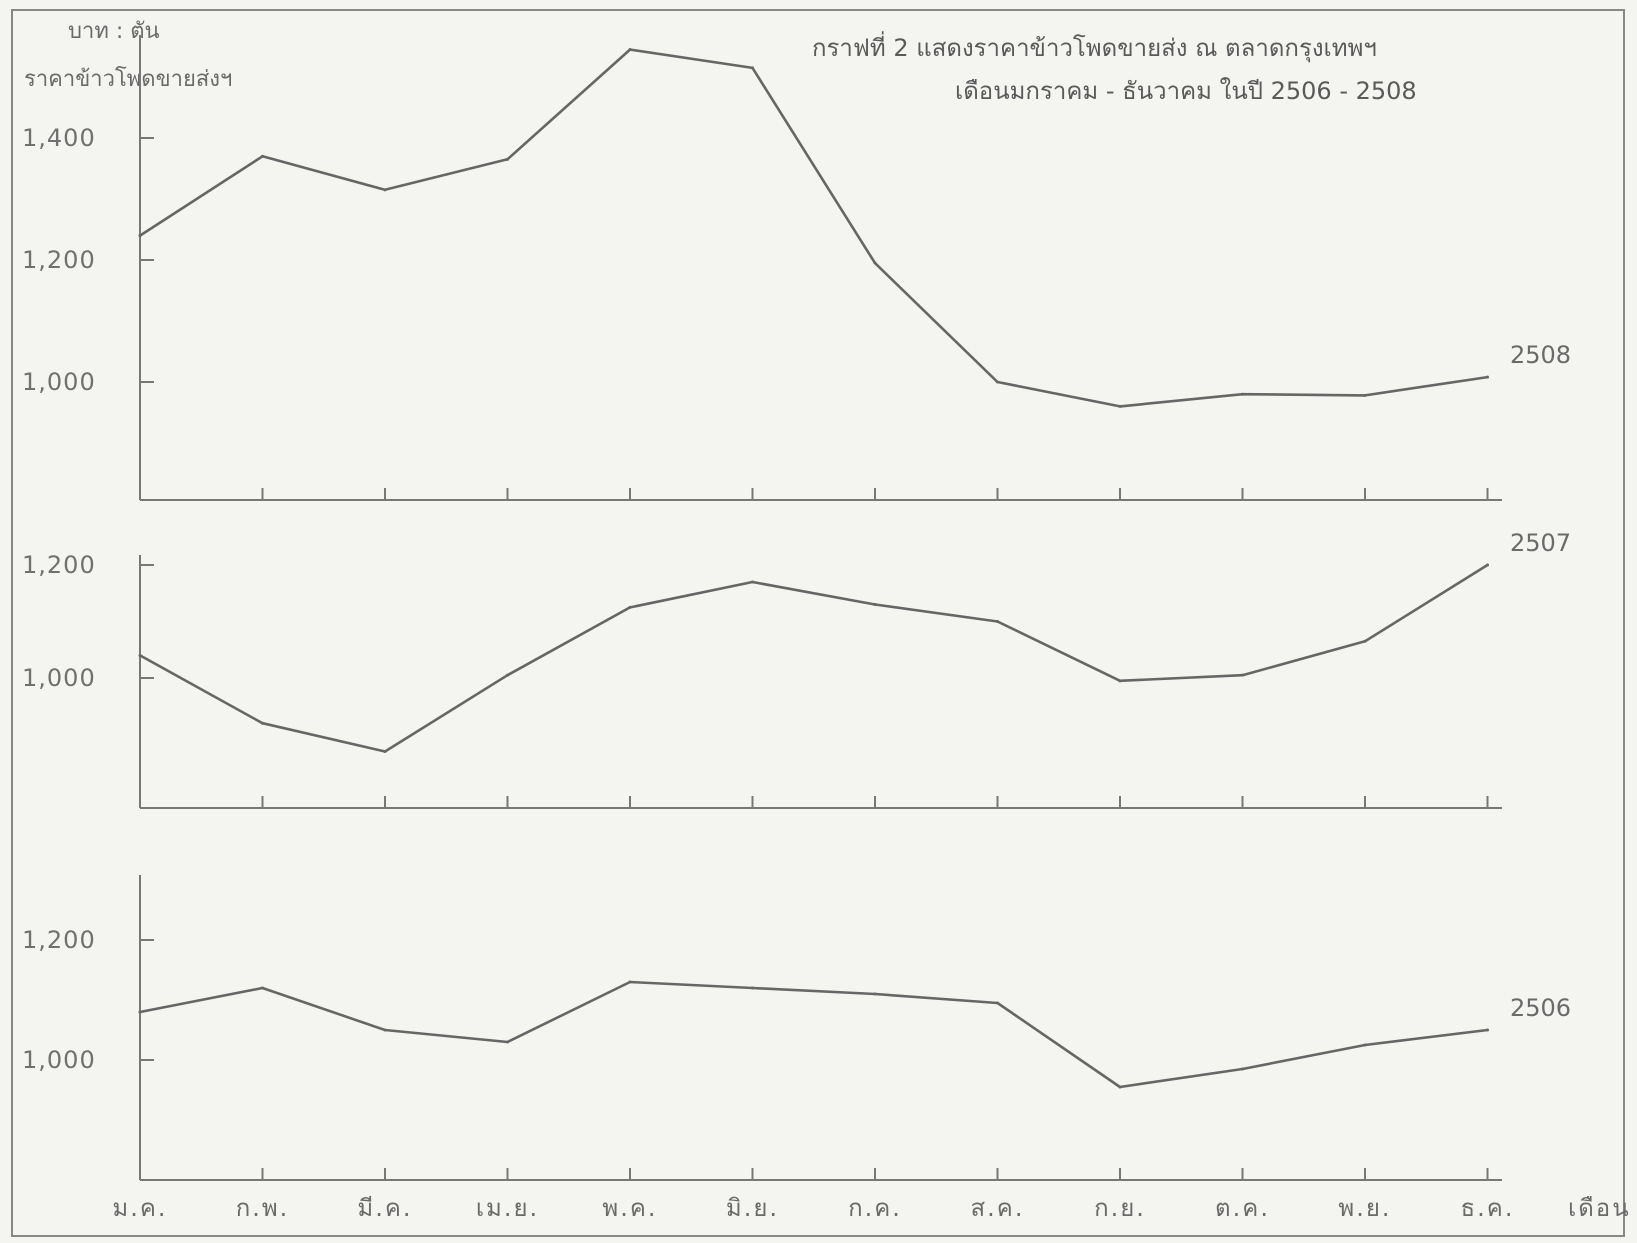 The image size is (1637, 1243). What do you see at coordinates (752, 1208) in the screenshot?
I see `x-tick-label: มิ.ย.` at bounding box center [752, 1208].